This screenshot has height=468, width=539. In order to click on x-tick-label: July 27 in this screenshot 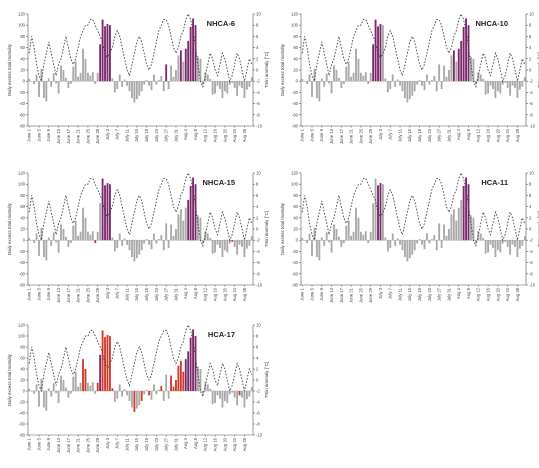, I will do `click(166, 135)`.